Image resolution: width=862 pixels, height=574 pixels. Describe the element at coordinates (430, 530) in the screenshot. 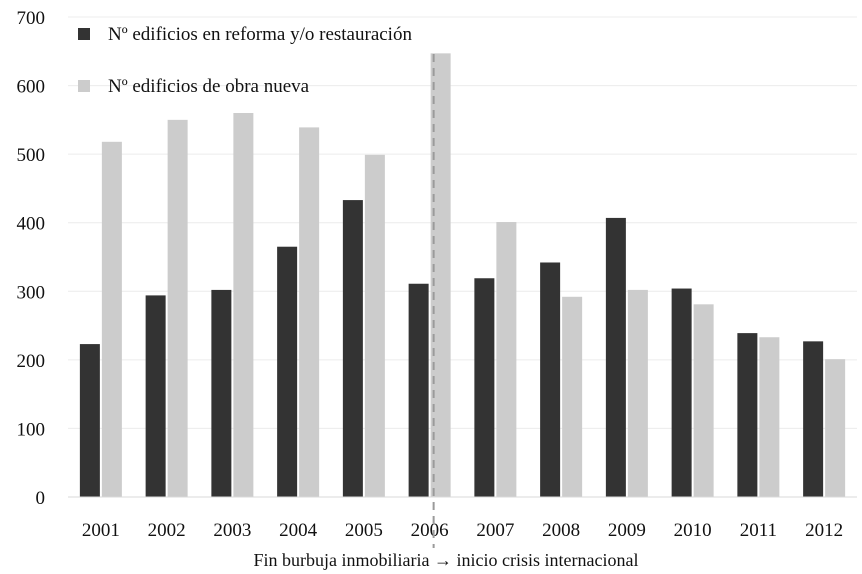

I see `x-tick-label: 2006` at that location.